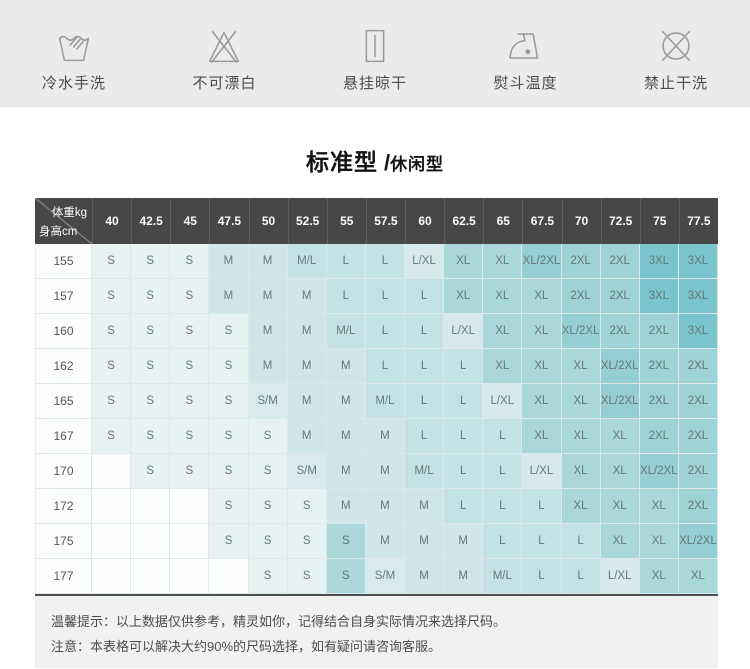 The height and width of the screenshot is (669, 750). Describe the element at coordinates (190, 221) in the screenshot. I see `weight-header-45: 45` at that location.